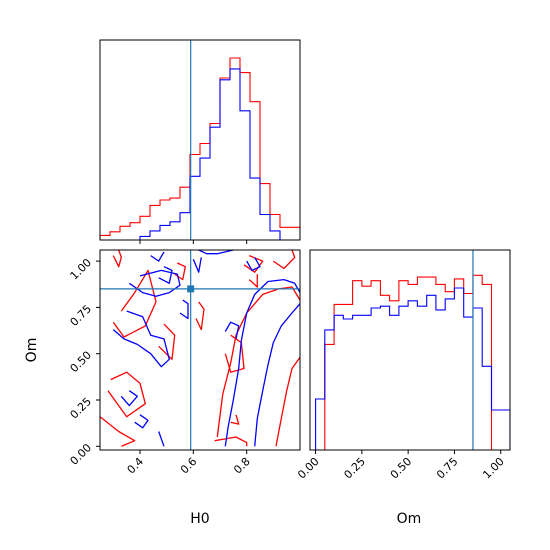 This screenshot has width=550, height=550. I want to click on om-histogram-frame, so click(410, 350).